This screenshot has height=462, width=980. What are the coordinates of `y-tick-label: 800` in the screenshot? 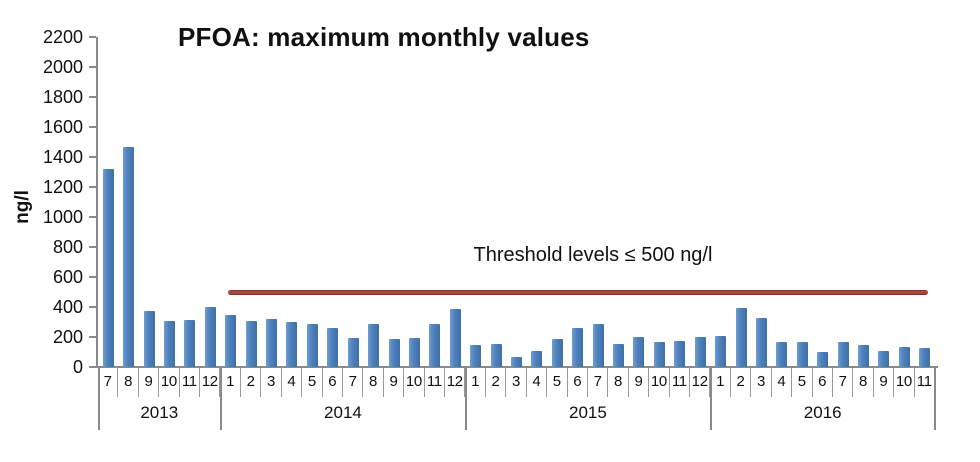 It's located at (67, 247).